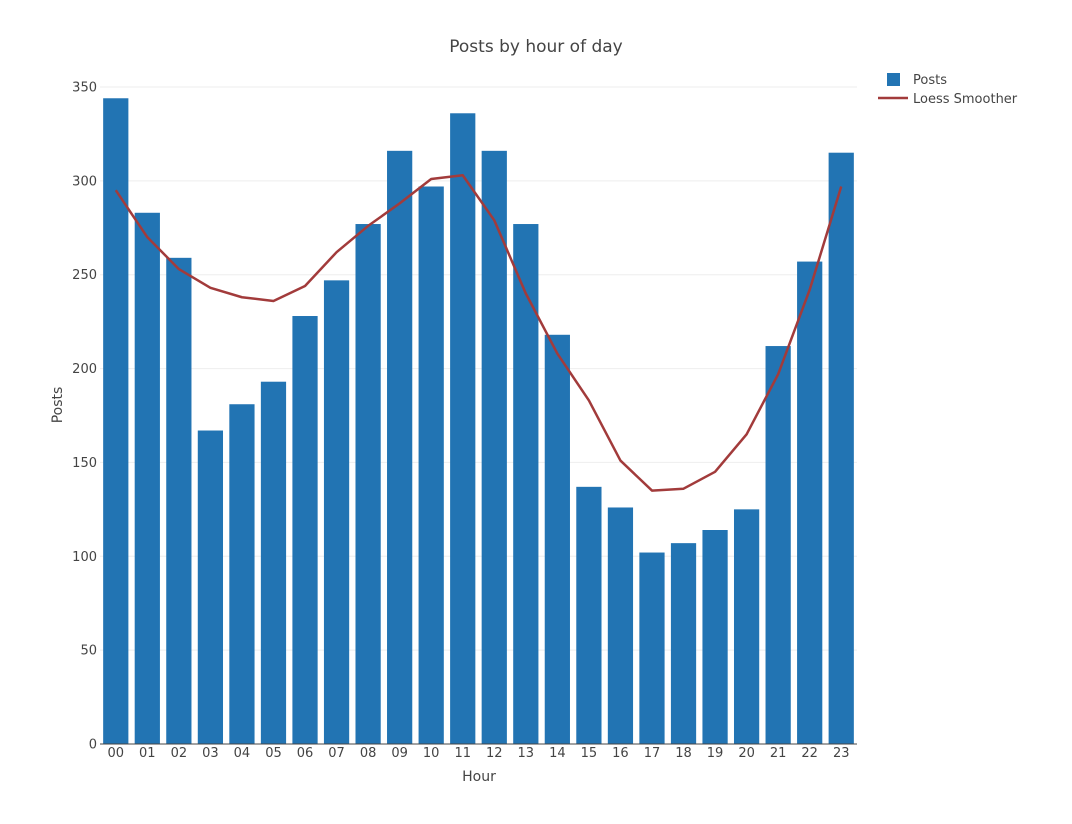  Describe the element at coordinates (84, 275) in the screenshot. I see `y-tick-label: 250` at that location.